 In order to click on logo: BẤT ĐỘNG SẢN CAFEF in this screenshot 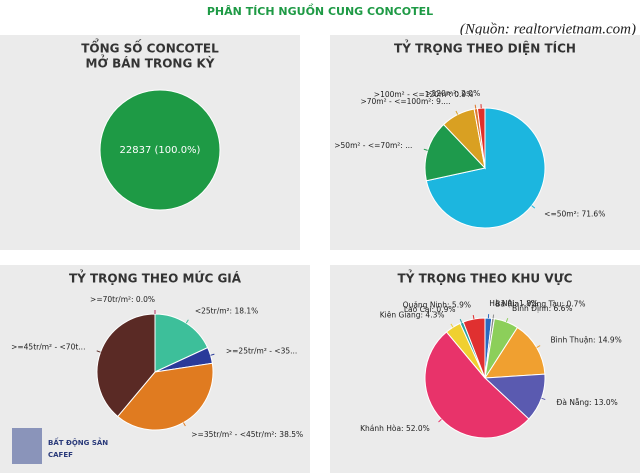, I will do `click(60, 446)`.